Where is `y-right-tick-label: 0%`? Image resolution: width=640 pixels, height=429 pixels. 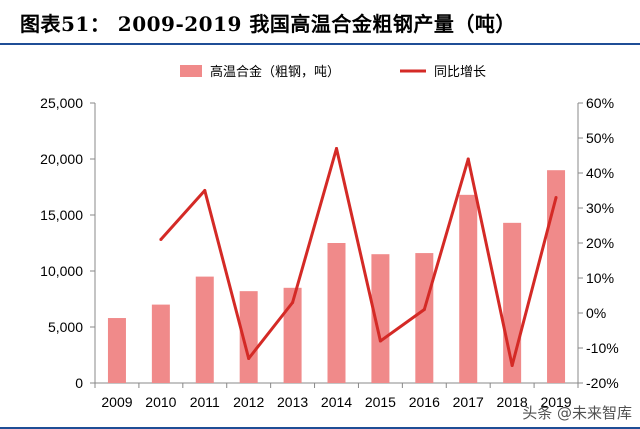
y-right-tick-label: 0% is located at coordinates (596, 313).